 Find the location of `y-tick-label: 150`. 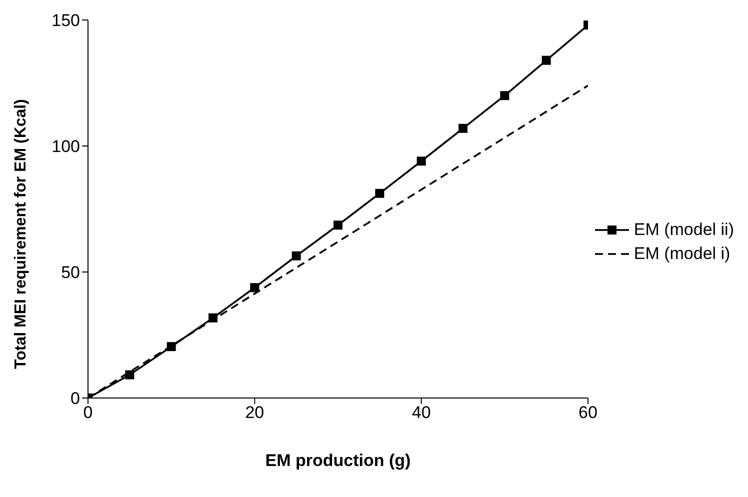

y-tick-label: 150 is located at coordinates (66, 20).